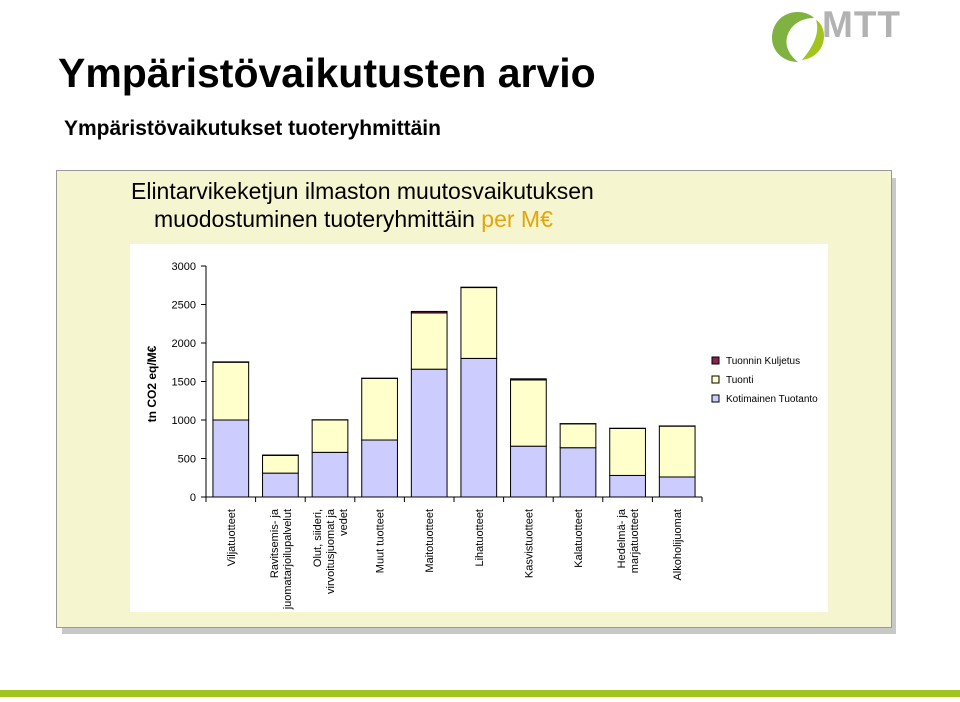 Image resolution: width=960 pixels, height=702 pixels. I want to click on y-tick-label: 2500, so click(184, 306).